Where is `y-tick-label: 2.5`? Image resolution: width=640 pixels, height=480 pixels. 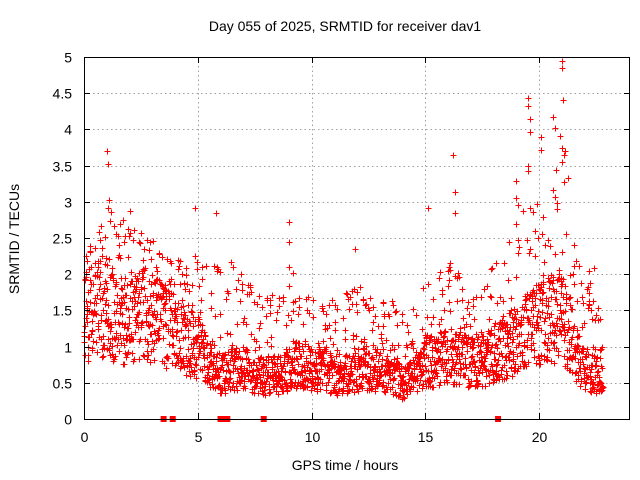 y-tick-label: 2.5 is located at coordinates (63, 239).